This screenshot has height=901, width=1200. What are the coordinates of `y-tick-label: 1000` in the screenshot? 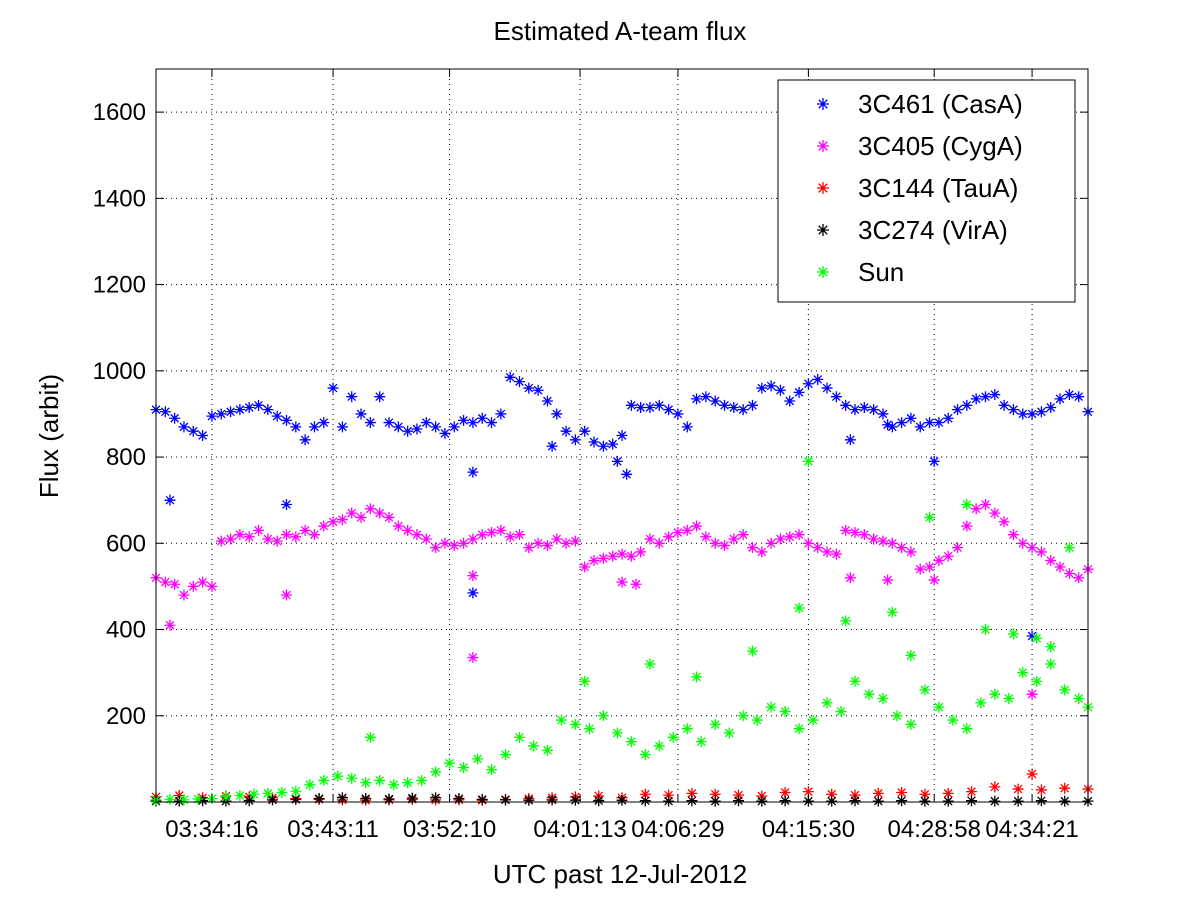 It's located at (119, 371).